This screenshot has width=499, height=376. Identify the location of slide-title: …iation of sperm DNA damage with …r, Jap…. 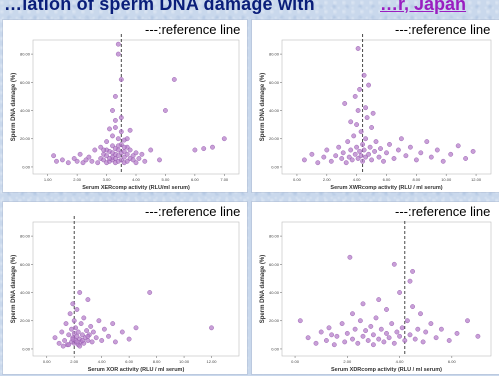
(249, 9).